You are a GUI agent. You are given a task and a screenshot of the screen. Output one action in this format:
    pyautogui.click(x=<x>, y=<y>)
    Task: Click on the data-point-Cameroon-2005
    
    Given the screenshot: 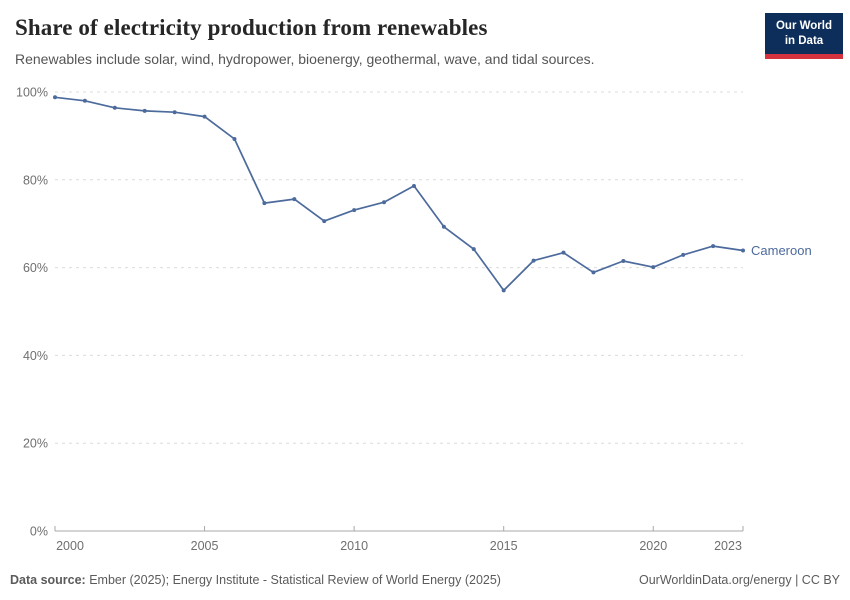 What is the action you would take?
    pyautogui.click(x=204, y=116)
    